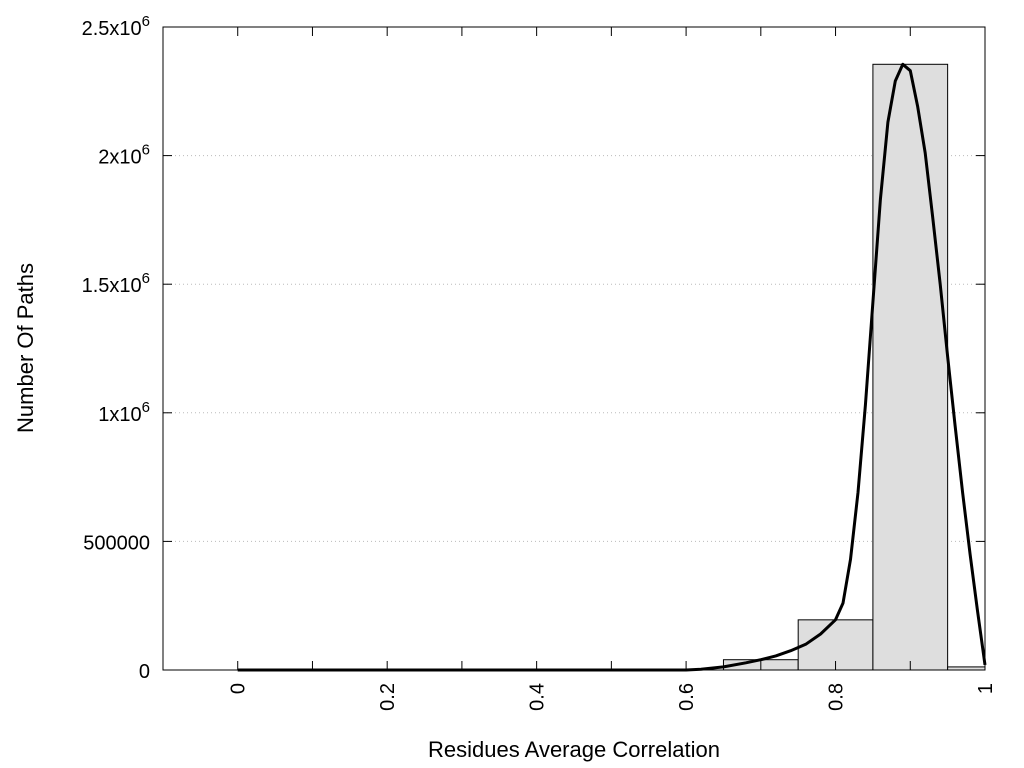 The image size is (1024, 768). What do you see at coordinates (116, 283) in the screenshot?
I see `y-tick-label: 1.5x10⁶` at bounding box center [116, 283].